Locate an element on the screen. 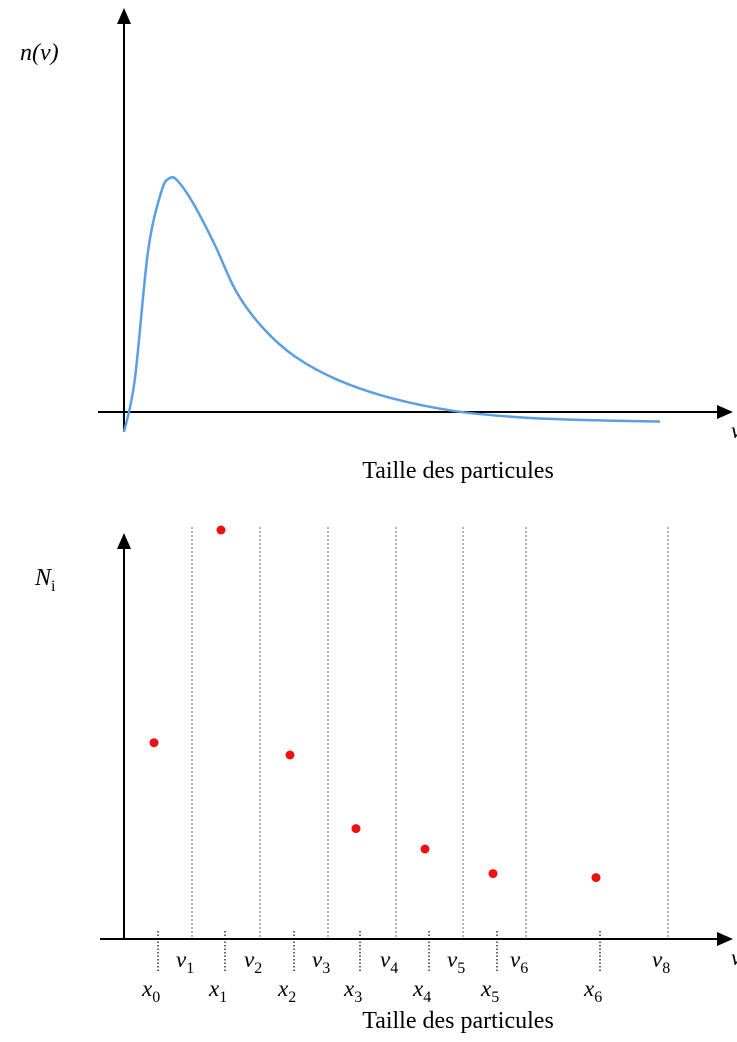 The image size is (737, 1042). x-tick-label: x4 is located at coordinates (421, 991).